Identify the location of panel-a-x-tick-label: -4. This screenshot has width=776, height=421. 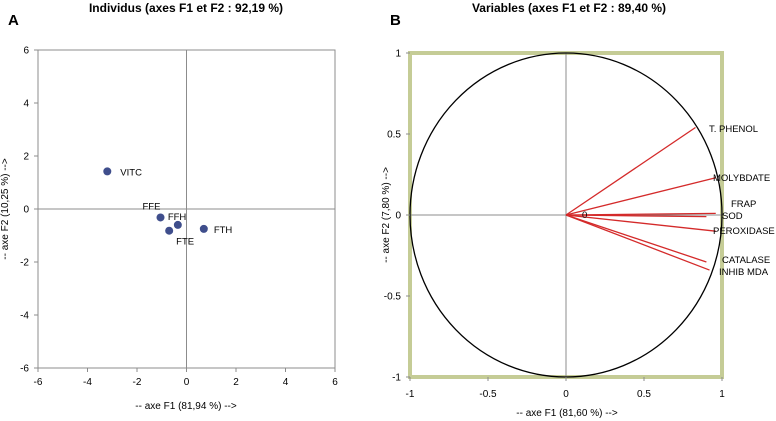
(87, 382).